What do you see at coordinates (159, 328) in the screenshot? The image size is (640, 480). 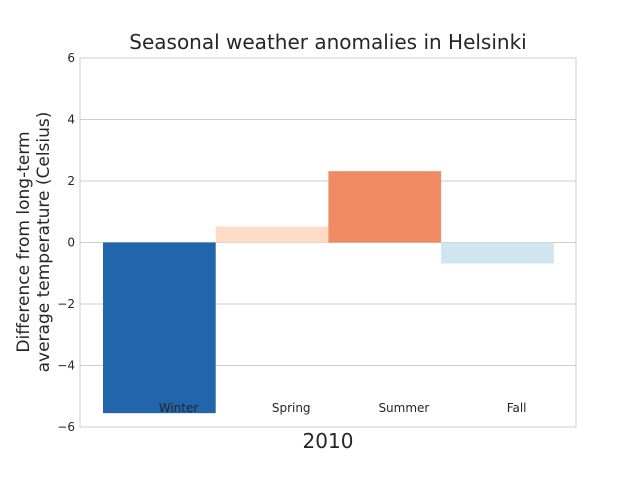 I see `bar-winter` at bounding box center [159, 328].